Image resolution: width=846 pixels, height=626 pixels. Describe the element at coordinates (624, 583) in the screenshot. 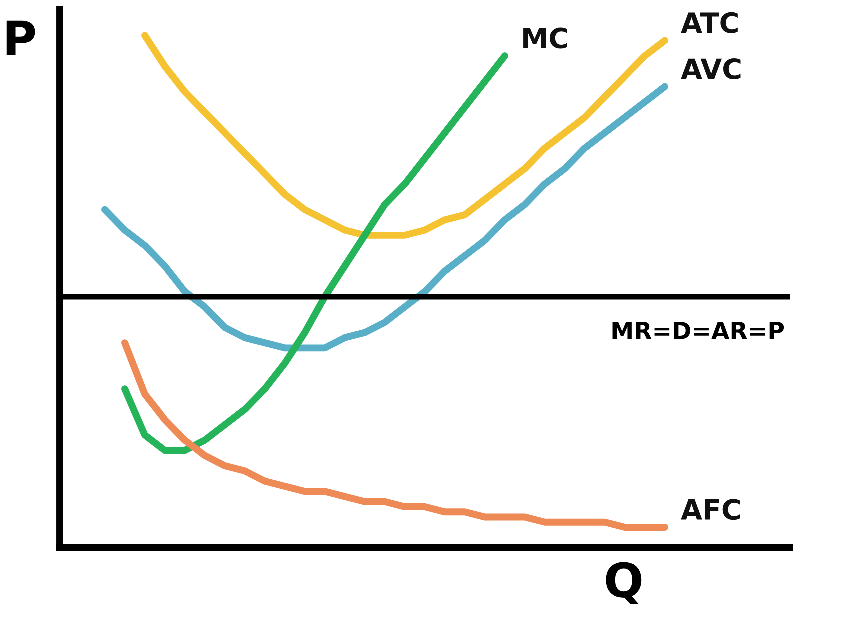

I see `x-axis-title: Q` at that location.